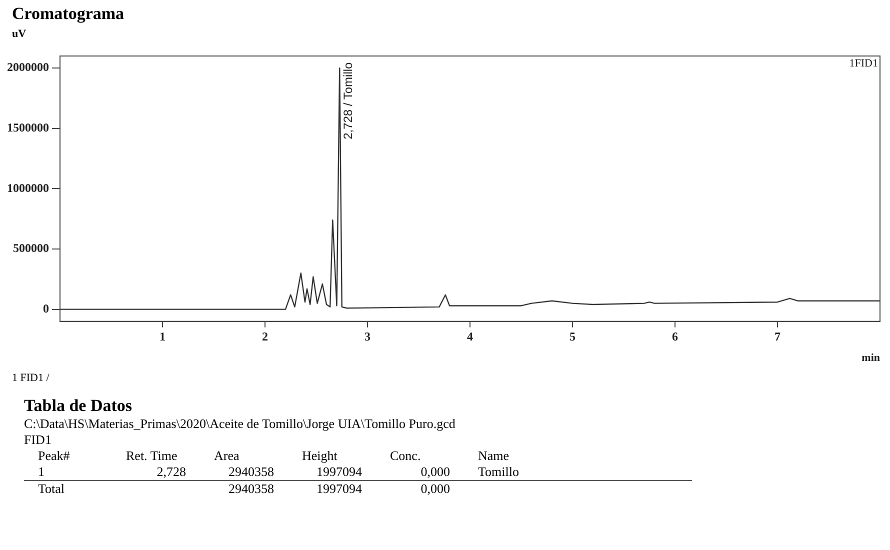 The image size is (890, 550). I want to click on y-tick-label: 1500000, so click(28, 127).